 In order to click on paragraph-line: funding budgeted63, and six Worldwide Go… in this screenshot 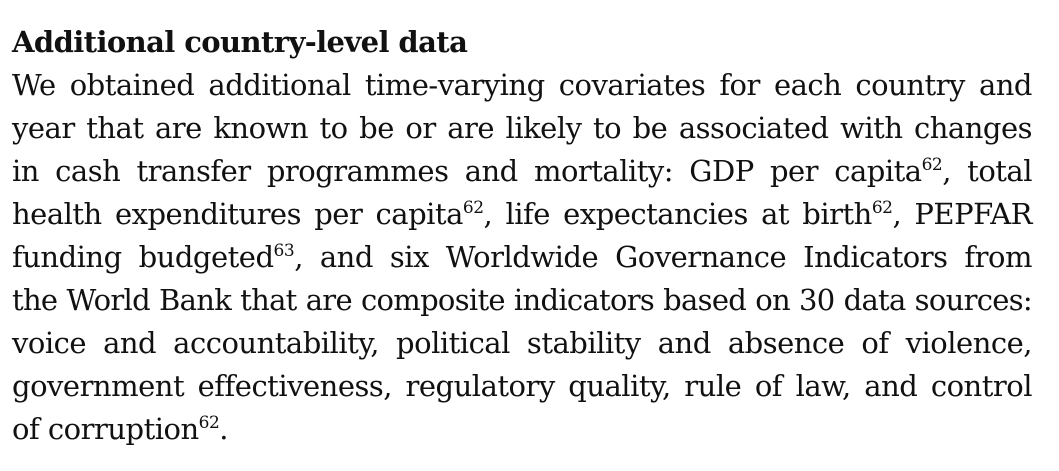, I will do `click(522, 257)`.